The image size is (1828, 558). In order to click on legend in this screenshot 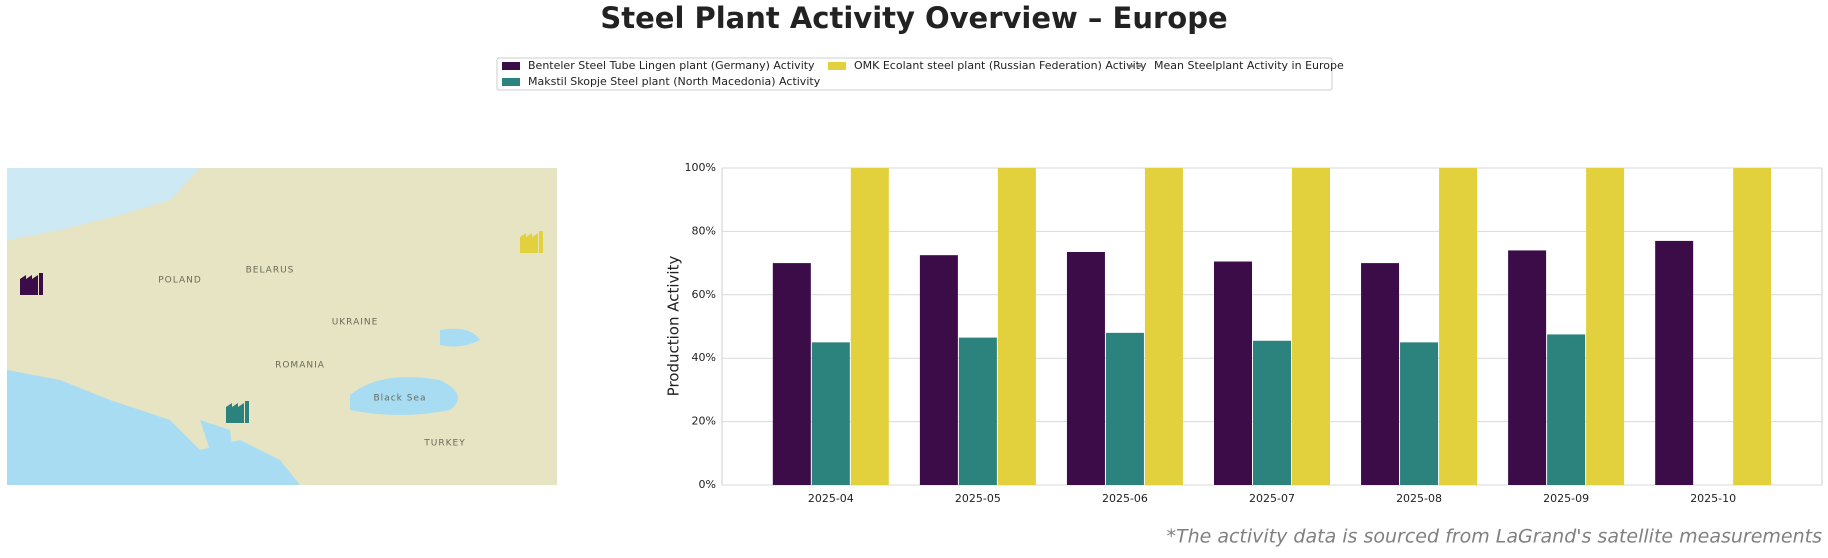, I will do `click(914, 74)`.